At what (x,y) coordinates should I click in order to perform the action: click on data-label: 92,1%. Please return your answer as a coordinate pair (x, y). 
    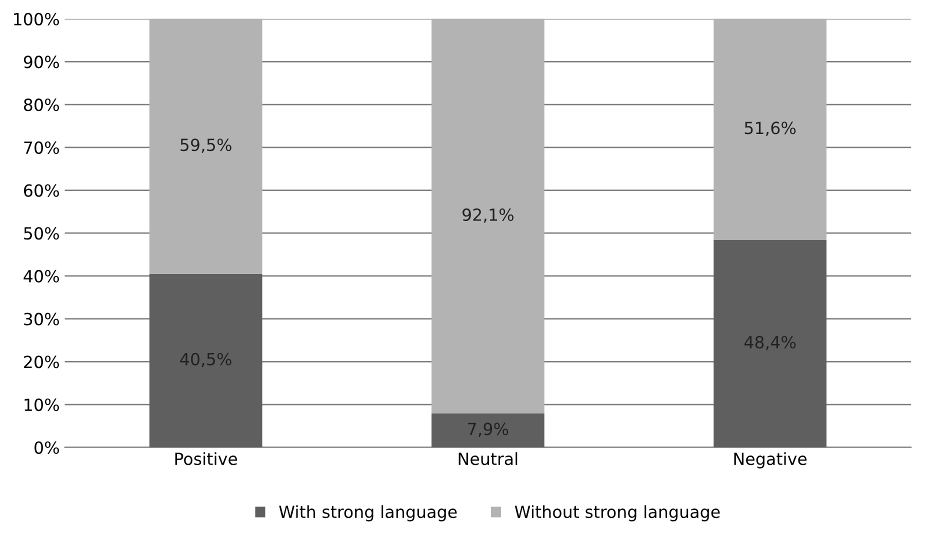
    Looking at the image, I should click on (488, 215).